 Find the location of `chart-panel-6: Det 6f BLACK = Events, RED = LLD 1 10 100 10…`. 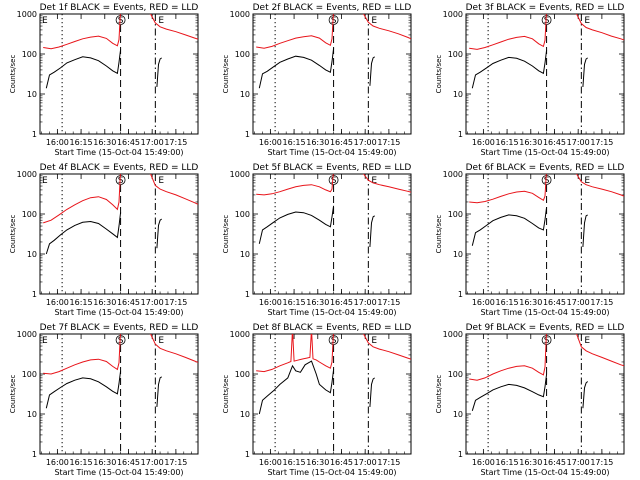

chart-panel-6: Det 6f BLACK = Events, RED = LLD 1 10 100 10… is located at coordinates (530, 240).